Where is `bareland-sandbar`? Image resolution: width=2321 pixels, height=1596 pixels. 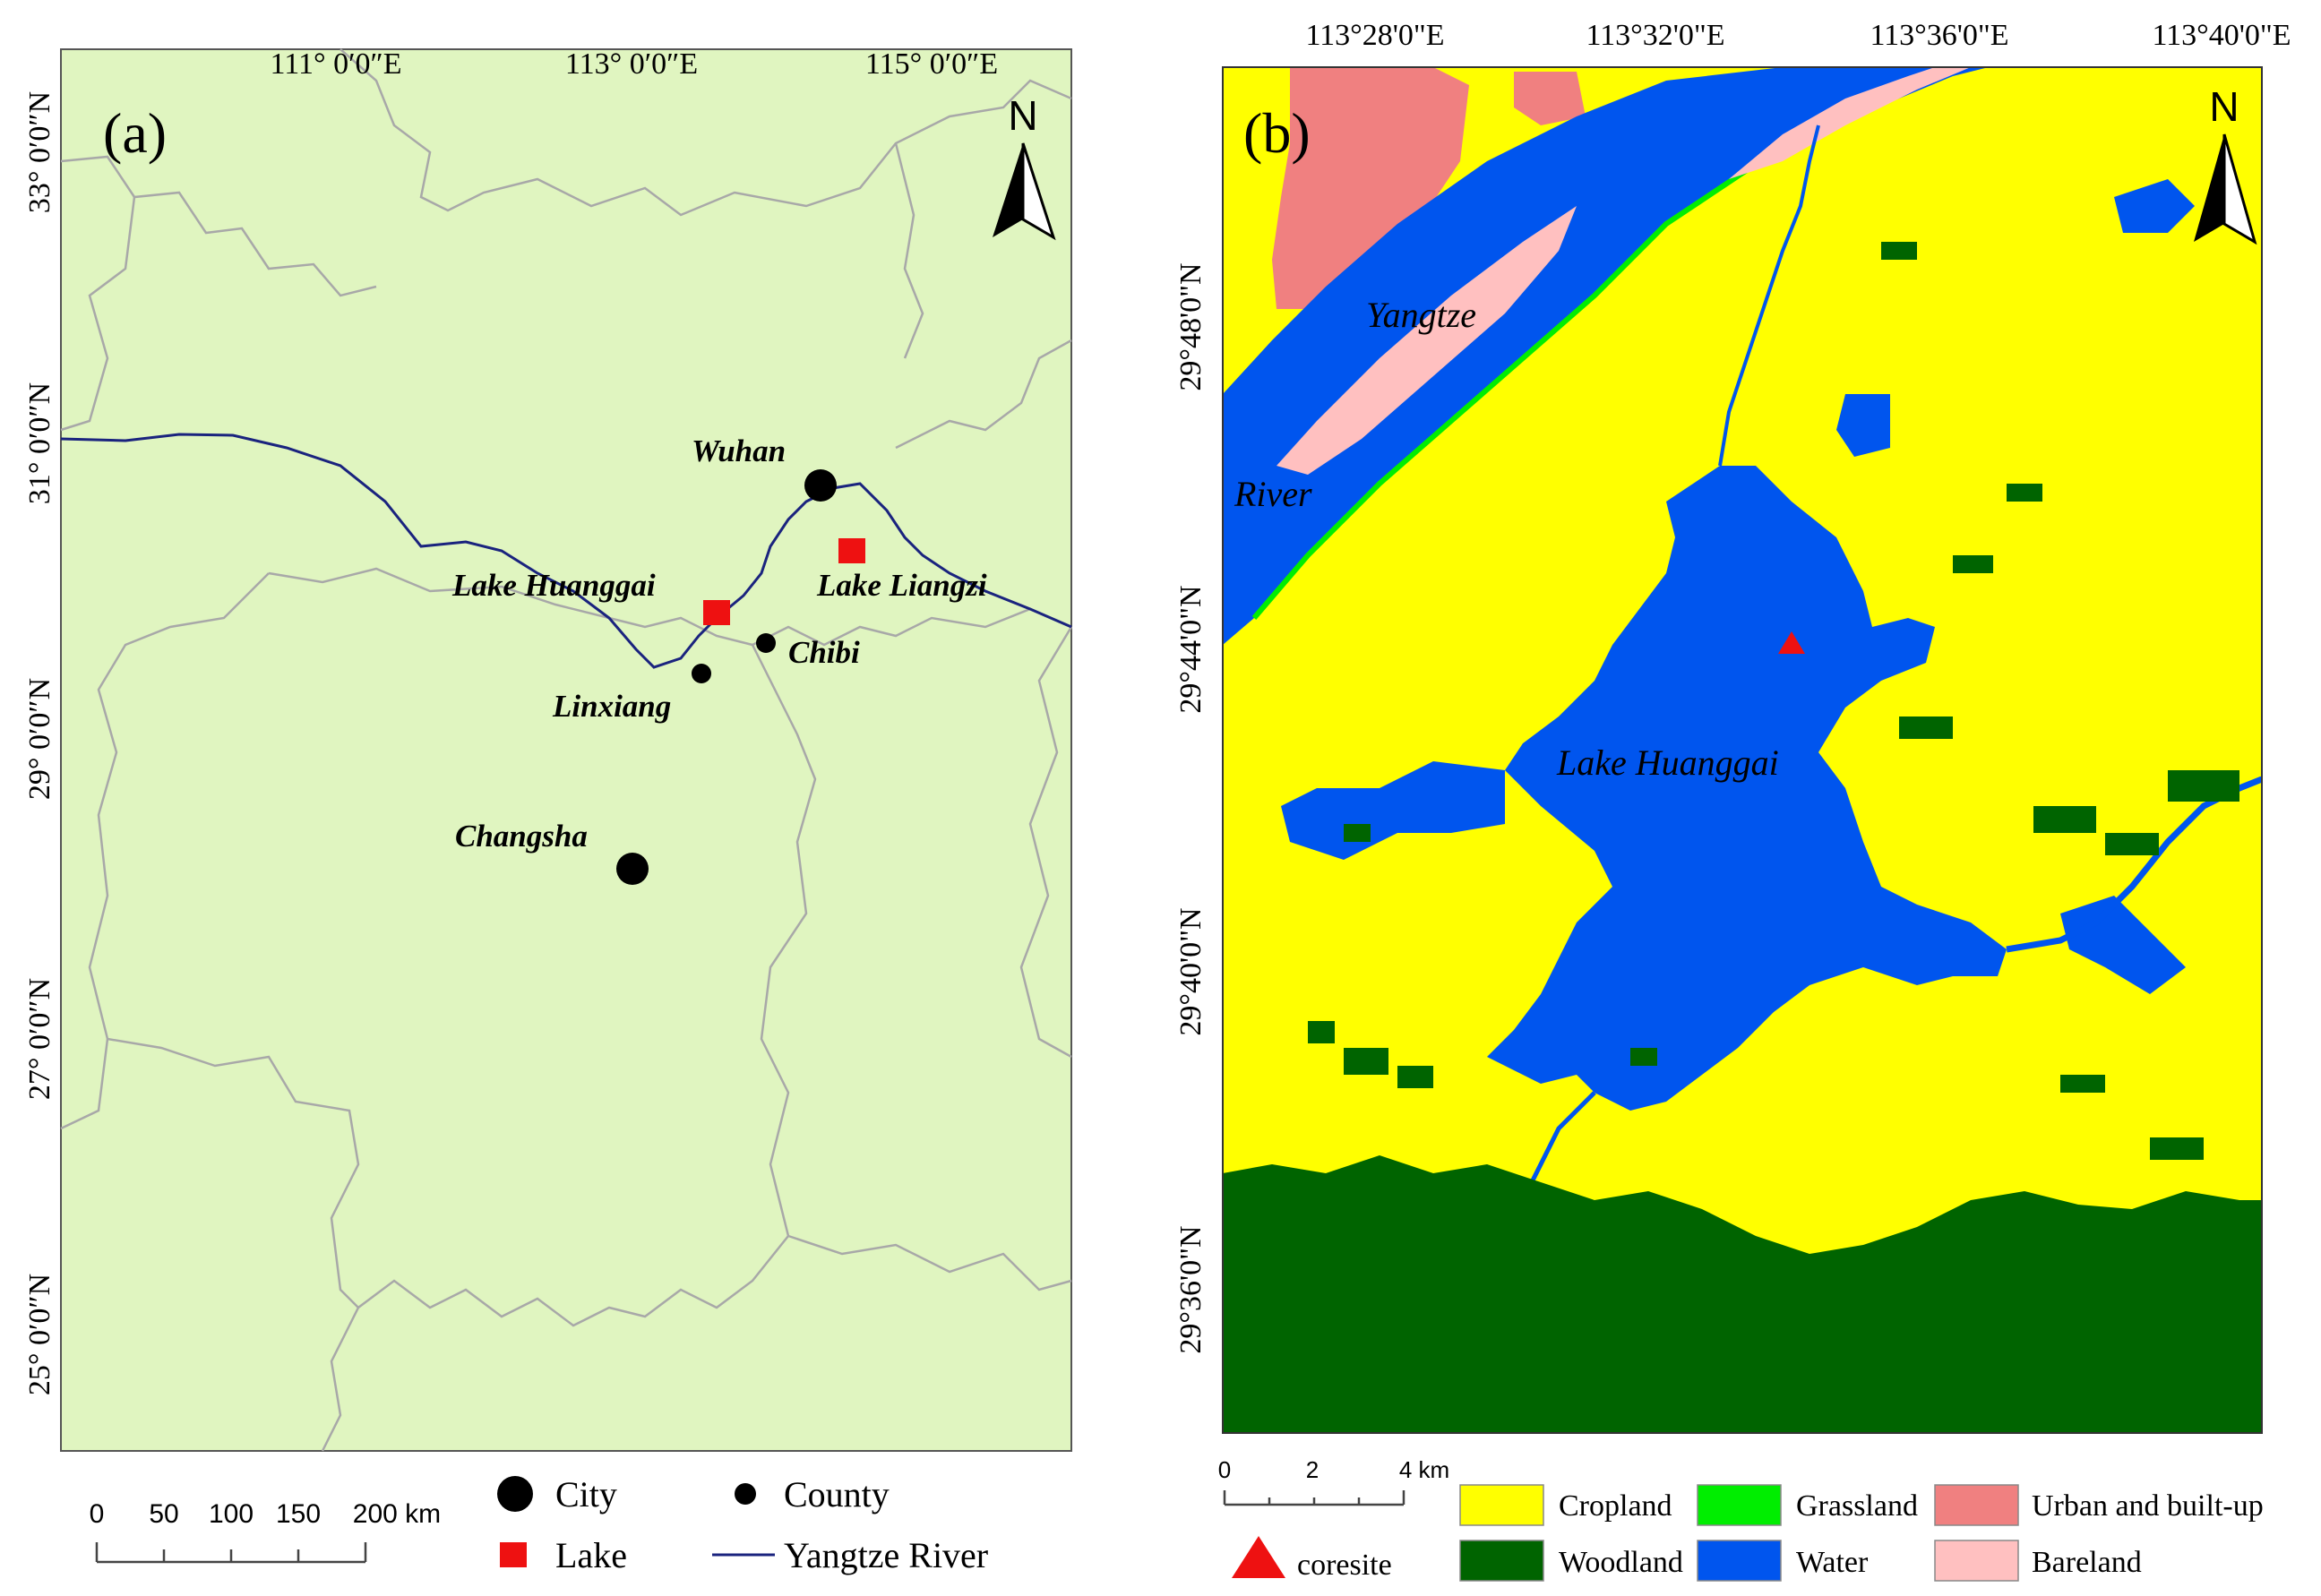 bareland-sandbar is located at coordinates (1427, 340).